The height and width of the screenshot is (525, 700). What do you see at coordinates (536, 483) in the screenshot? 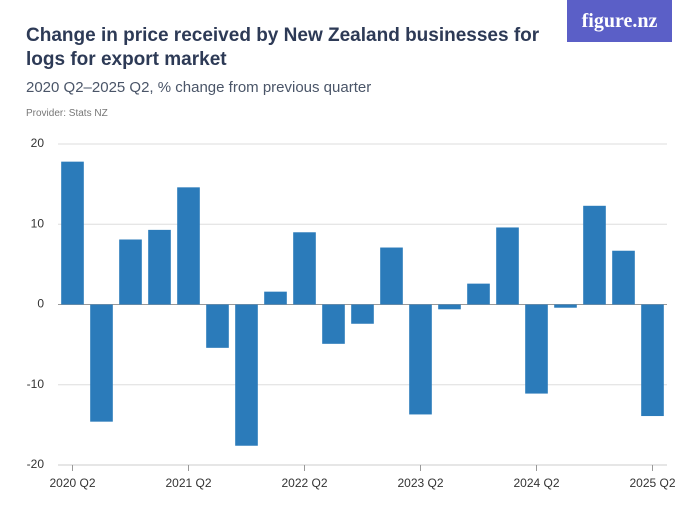
I see `x-tick-label: 2024 Q2` at bounding box center [536, 483].